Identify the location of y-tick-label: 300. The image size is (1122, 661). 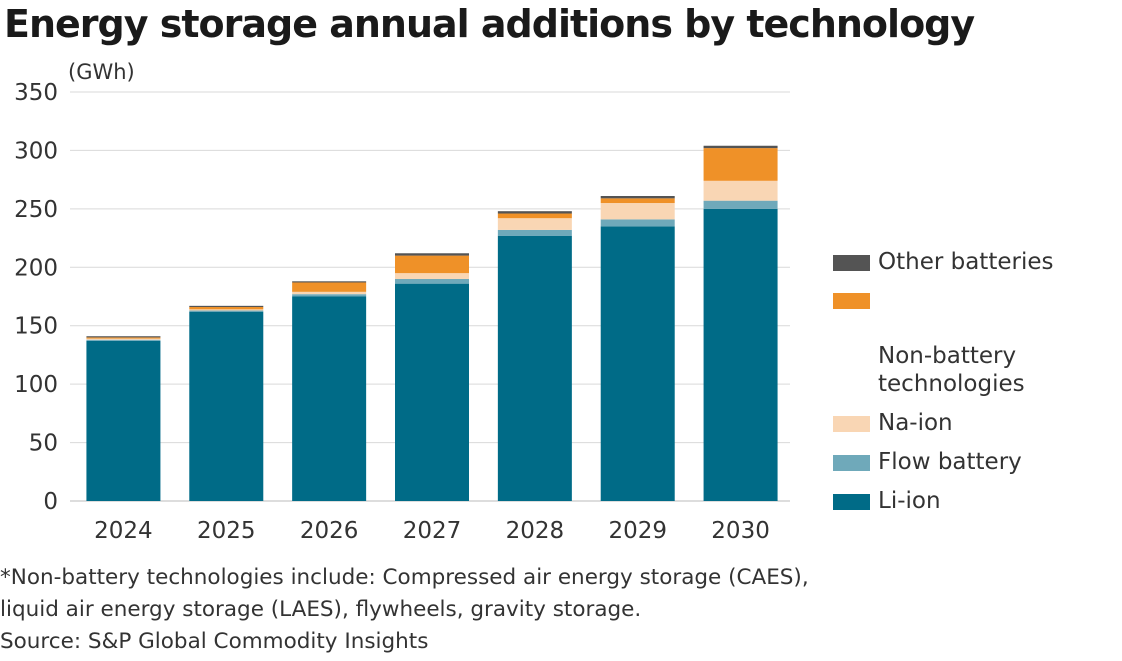
(36, 151).